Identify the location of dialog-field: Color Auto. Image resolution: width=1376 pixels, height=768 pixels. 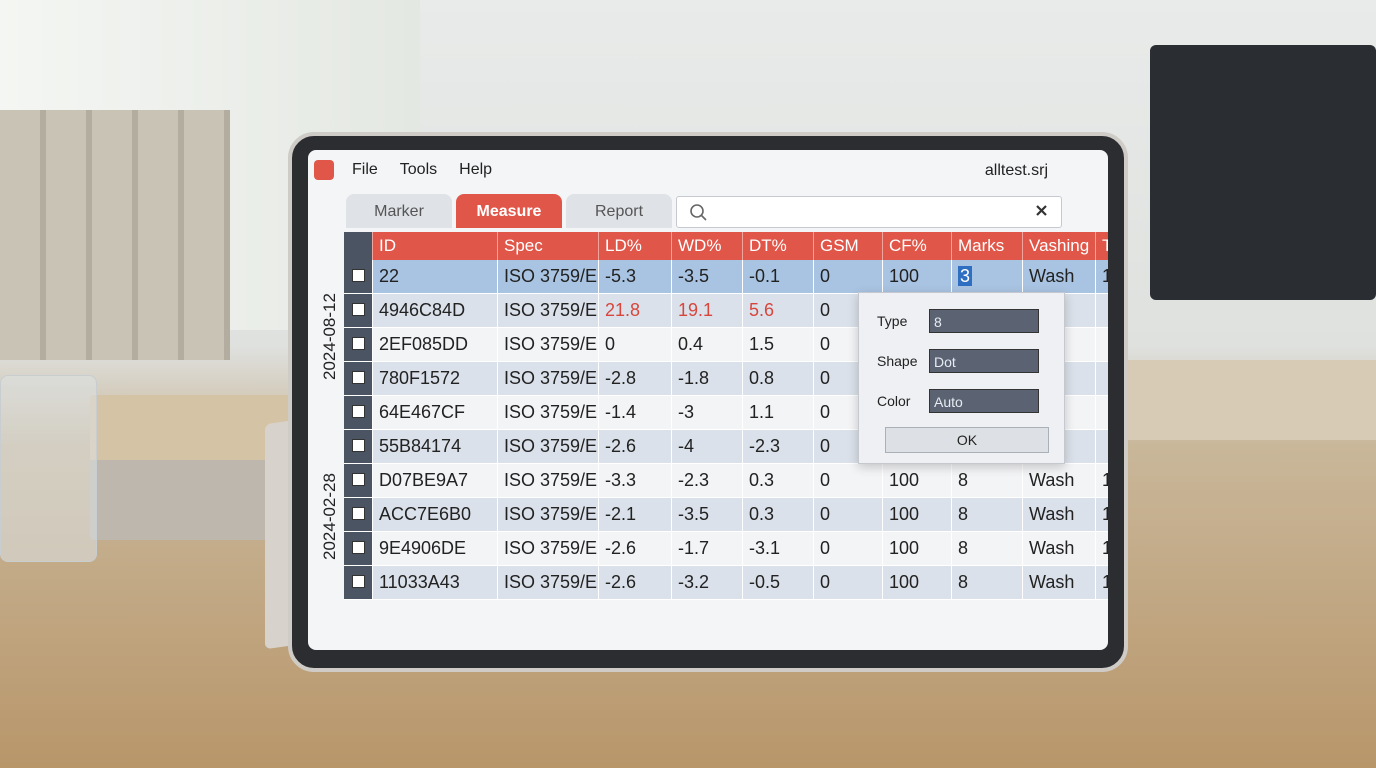
(958, 401).